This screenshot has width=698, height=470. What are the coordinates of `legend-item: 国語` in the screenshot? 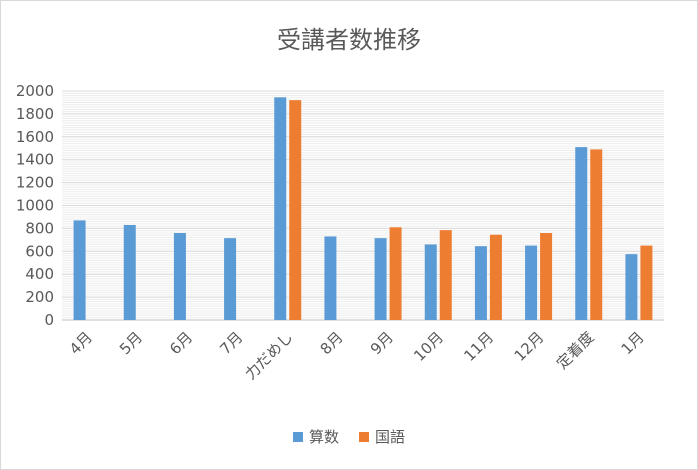 It's located at (382, 436).